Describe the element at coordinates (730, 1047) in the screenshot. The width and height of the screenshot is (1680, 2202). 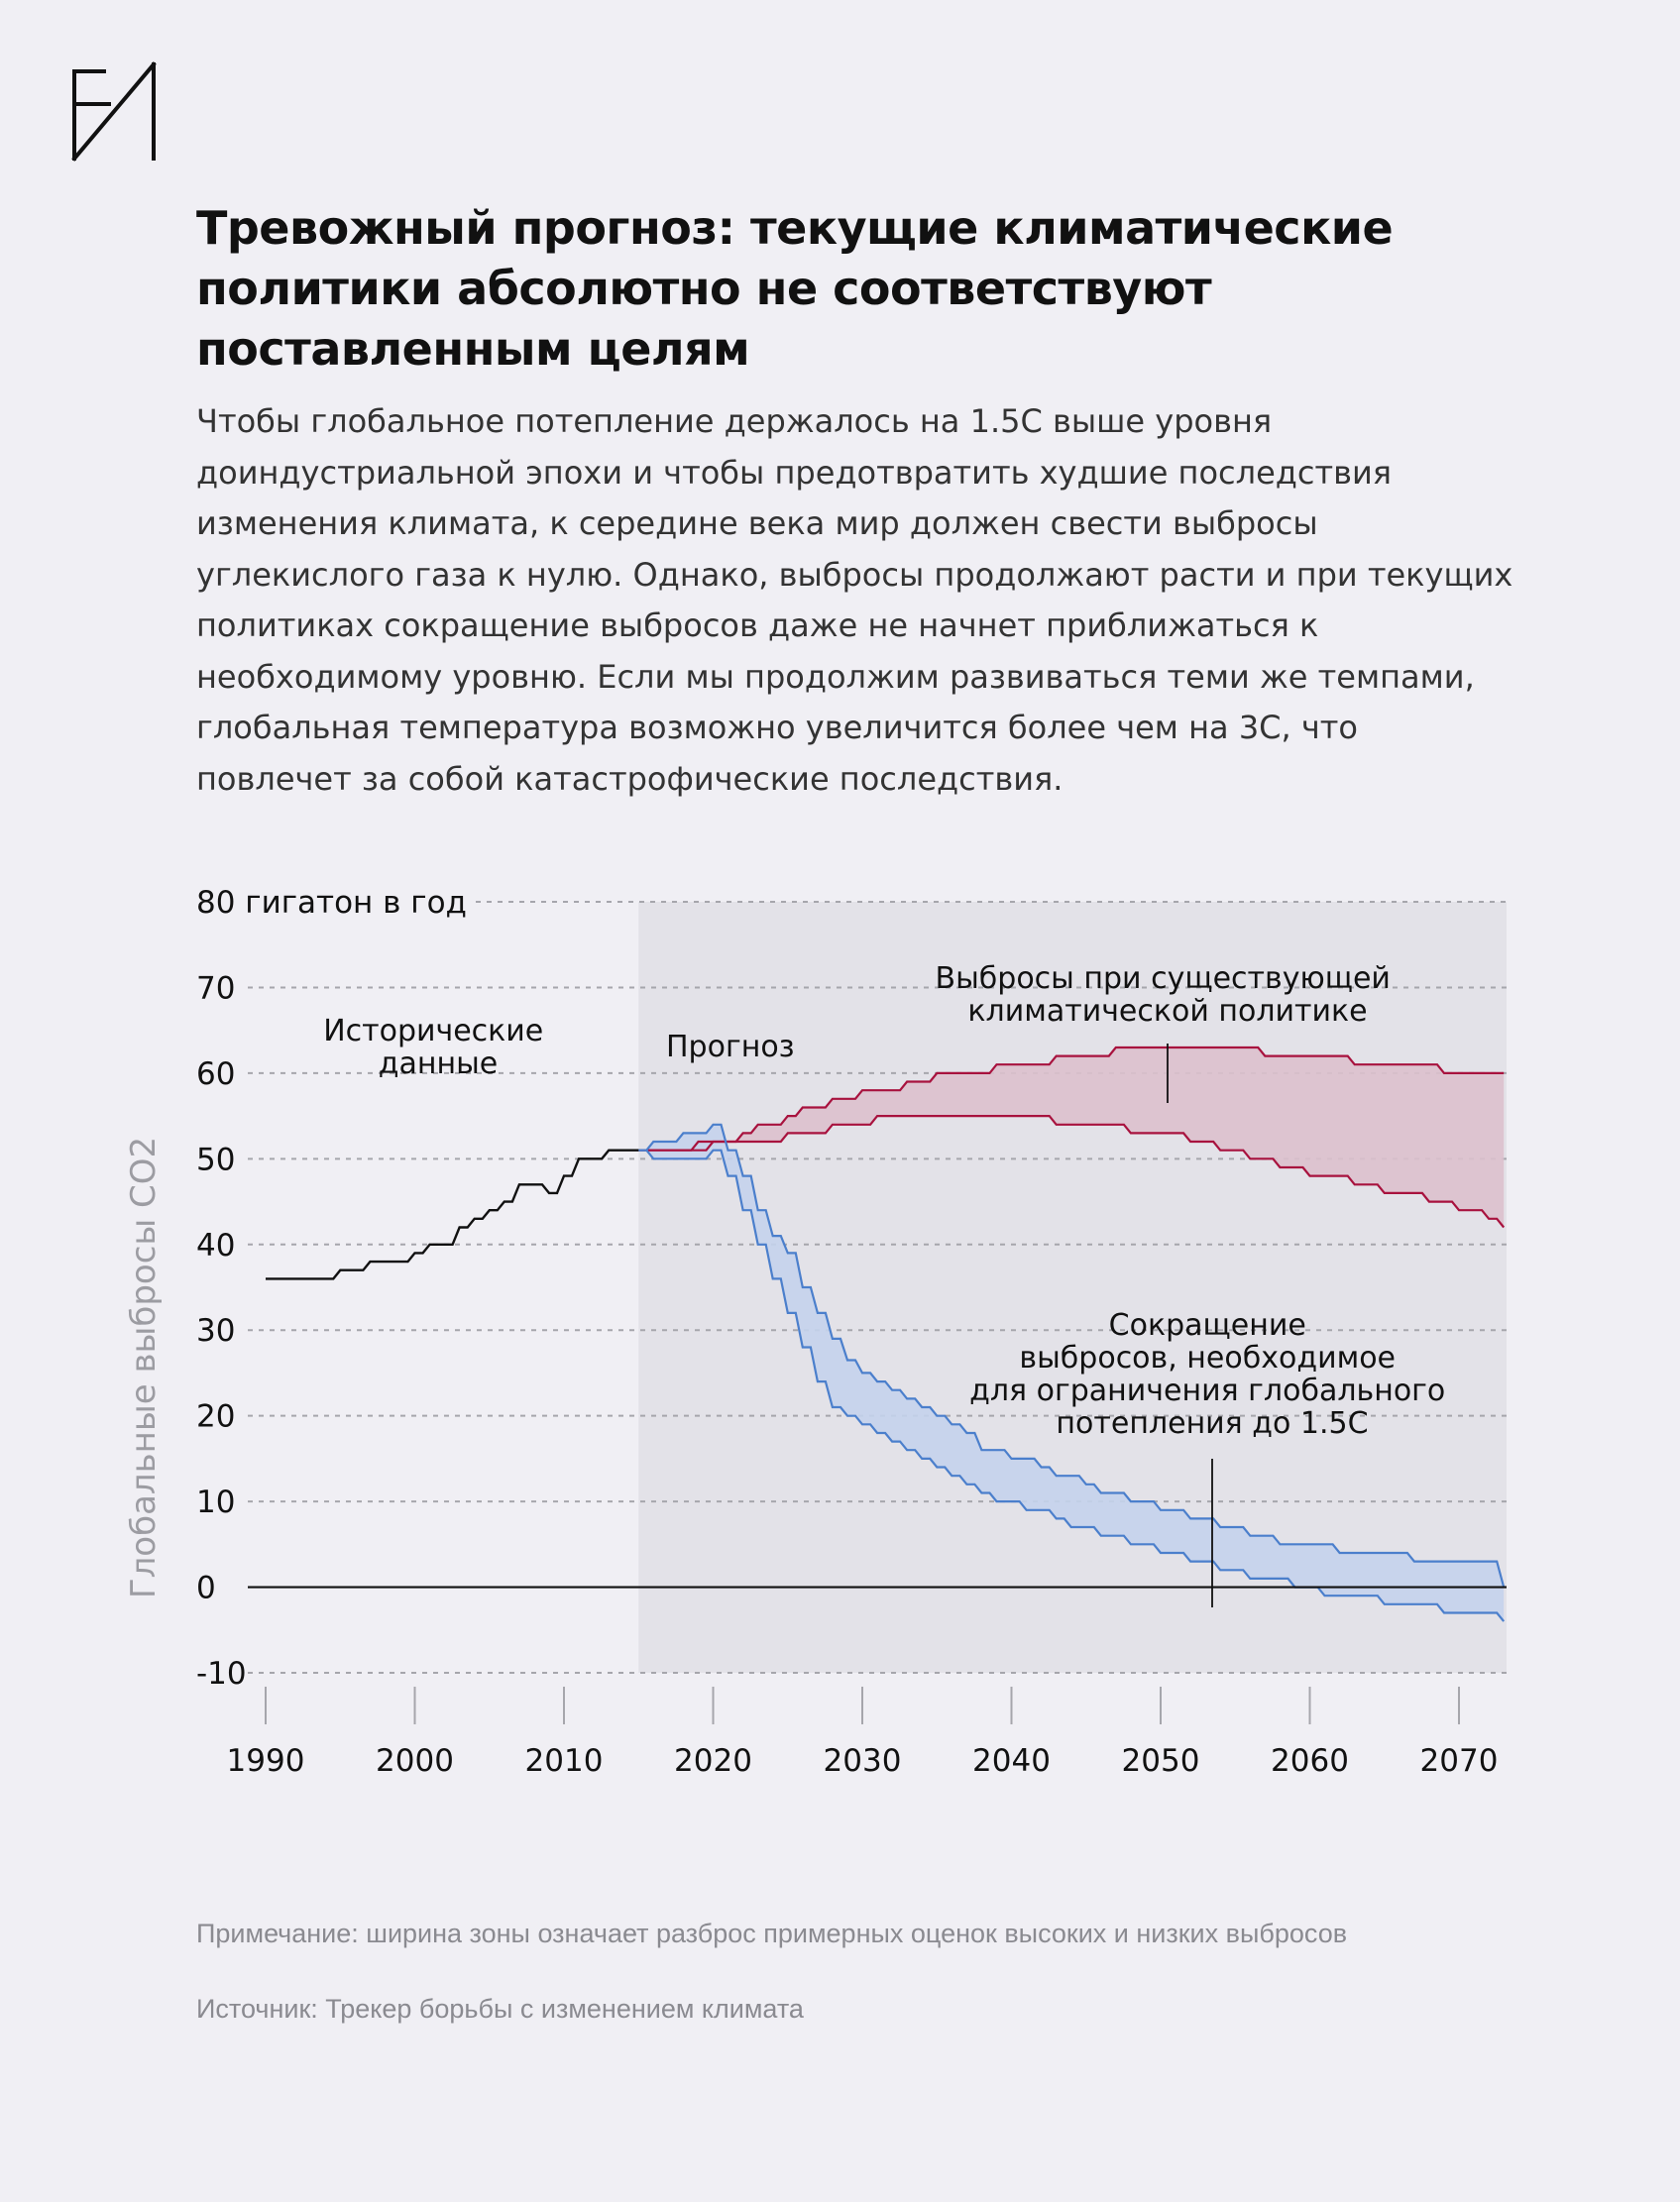
I see `annotation-forecast: Прогноз` at that location.